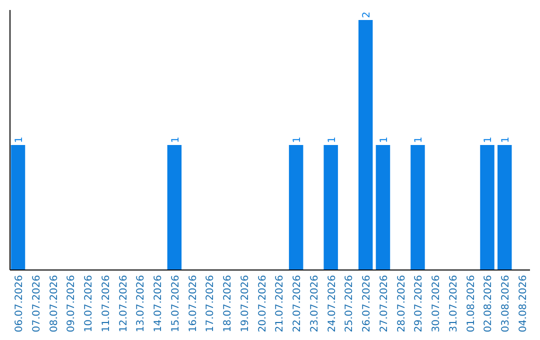  I want to click on x-tick-label: 16.07.2026, so click(193, 303).